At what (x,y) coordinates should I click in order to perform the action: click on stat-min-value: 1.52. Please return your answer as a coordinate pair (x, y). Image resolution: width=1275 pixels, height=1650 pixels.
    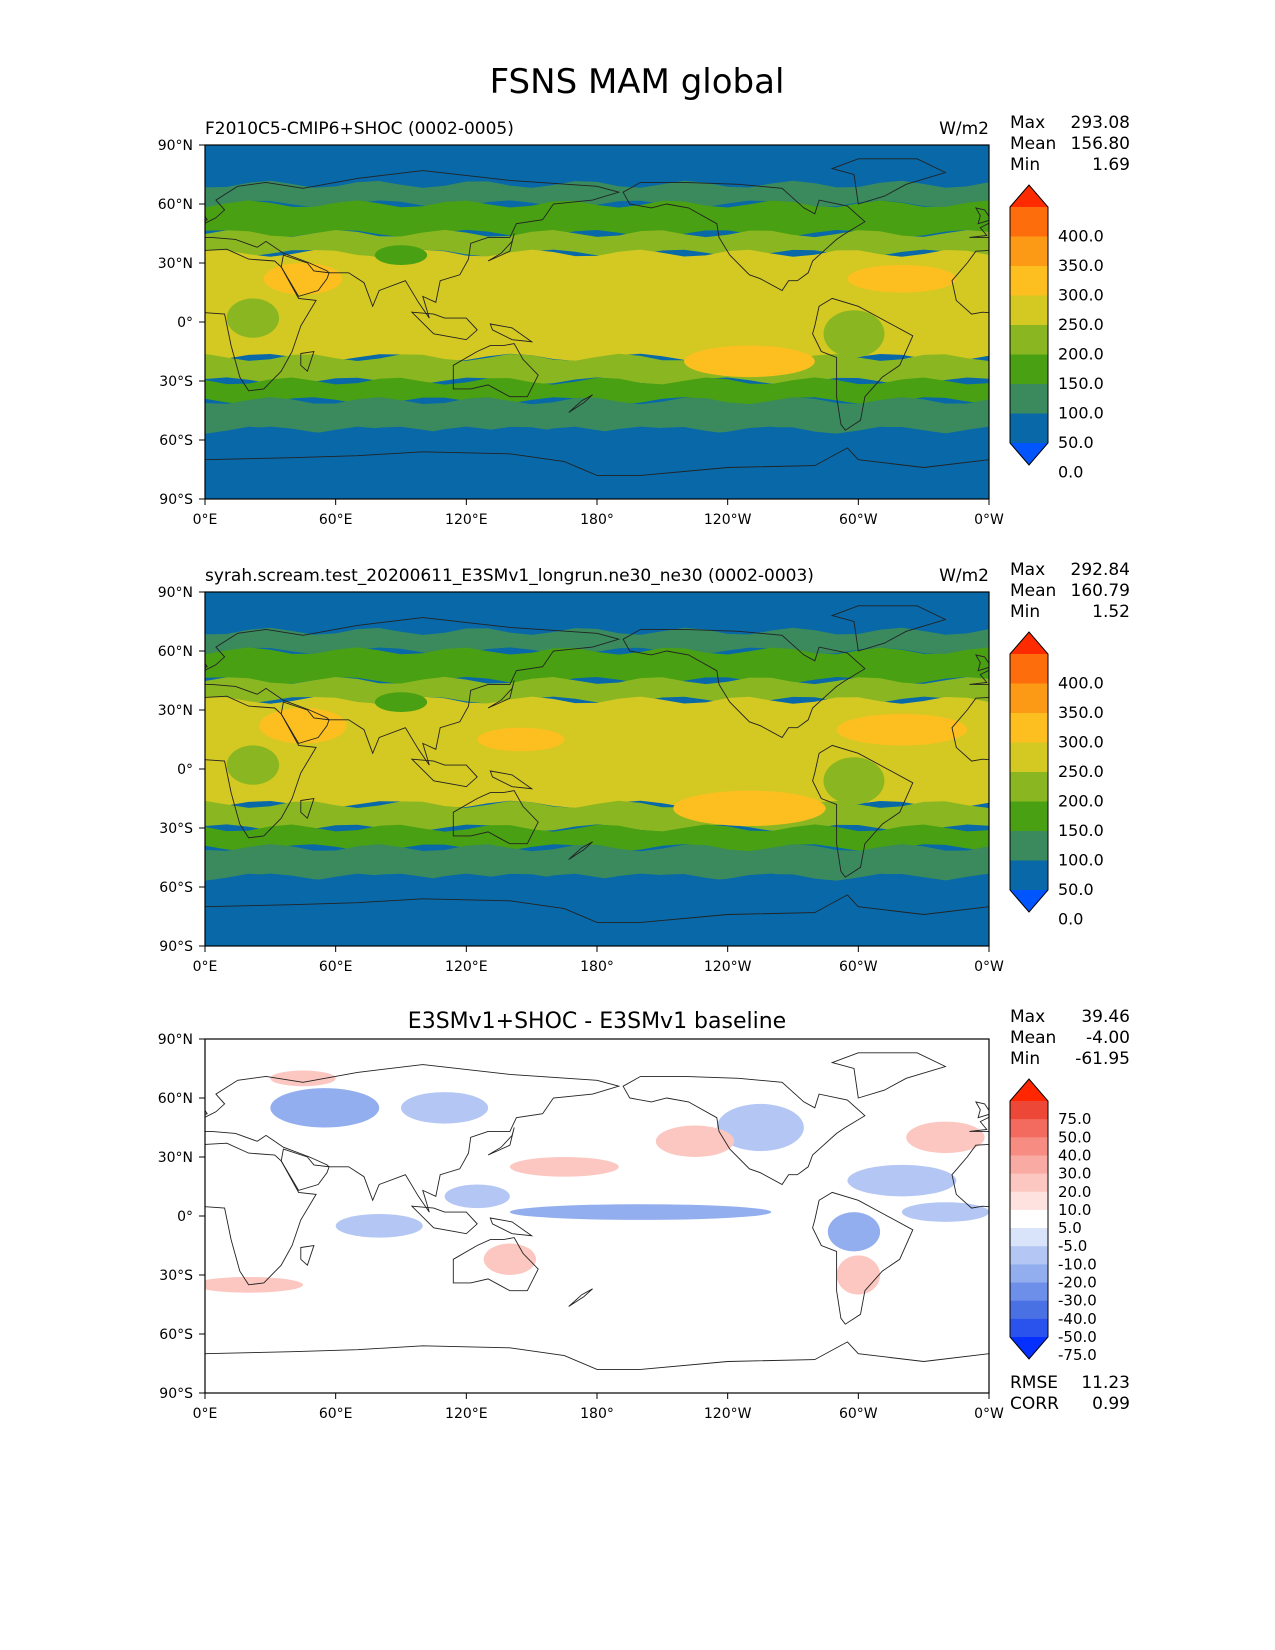
    Looking at the image, I should click on (1111, 612).